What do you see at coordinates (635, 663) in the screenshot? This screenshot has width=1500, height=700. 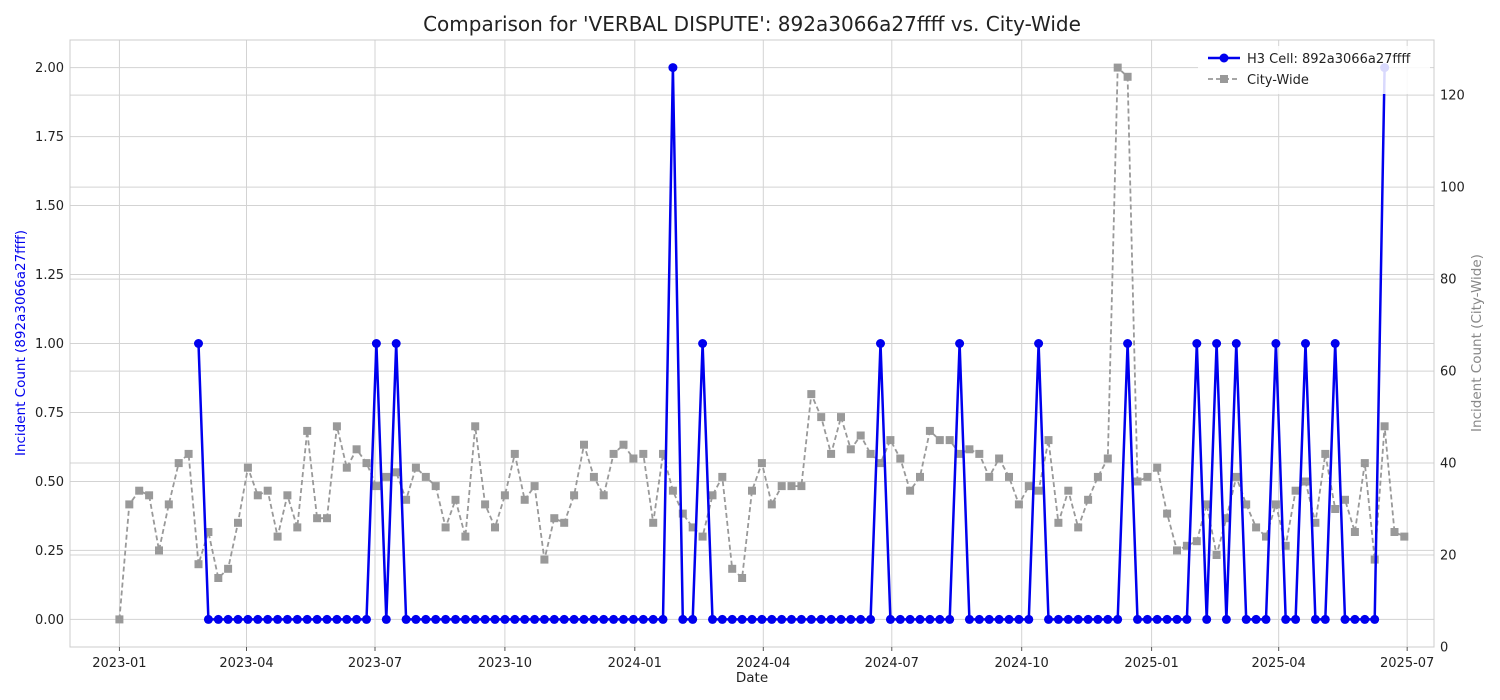 I see `x-tick-label: 2024-01` at bounding box center [635, 663].